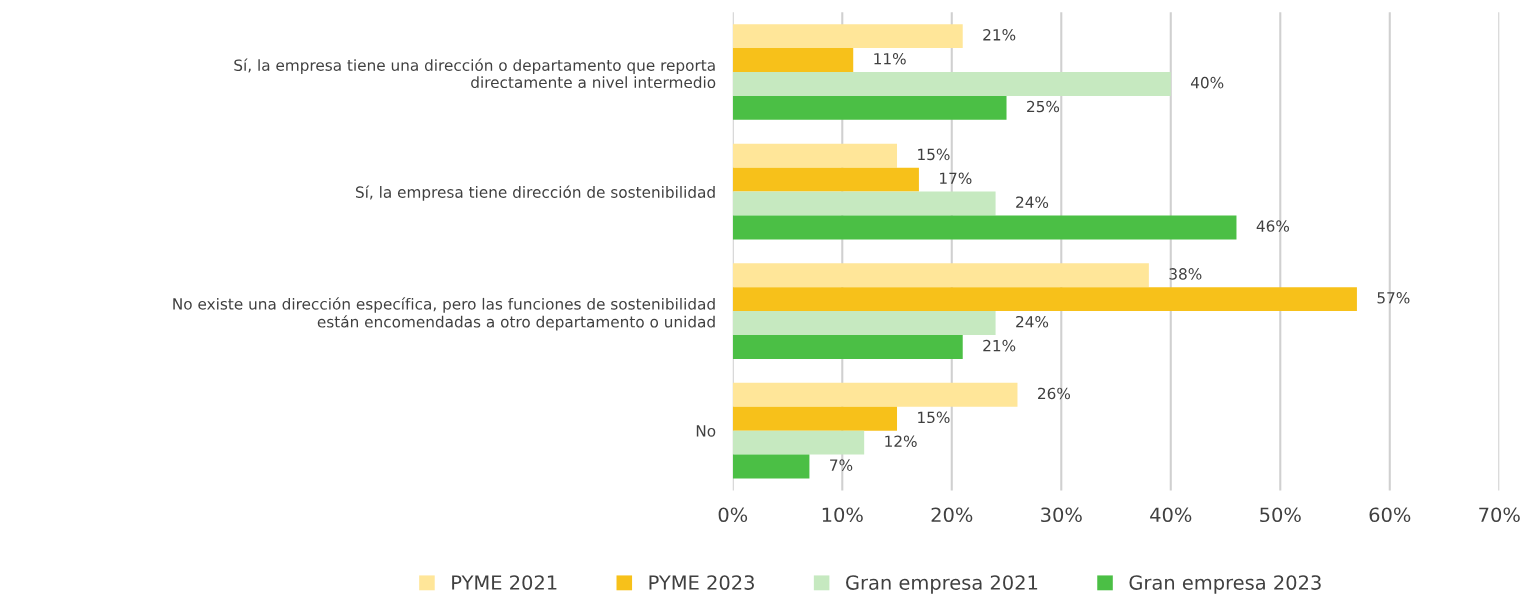  I want to click on y-tick-label: Sí, la empresa tiene una dirección o departamento que reporta directamente a nivel intermedio, so click(475, 73).